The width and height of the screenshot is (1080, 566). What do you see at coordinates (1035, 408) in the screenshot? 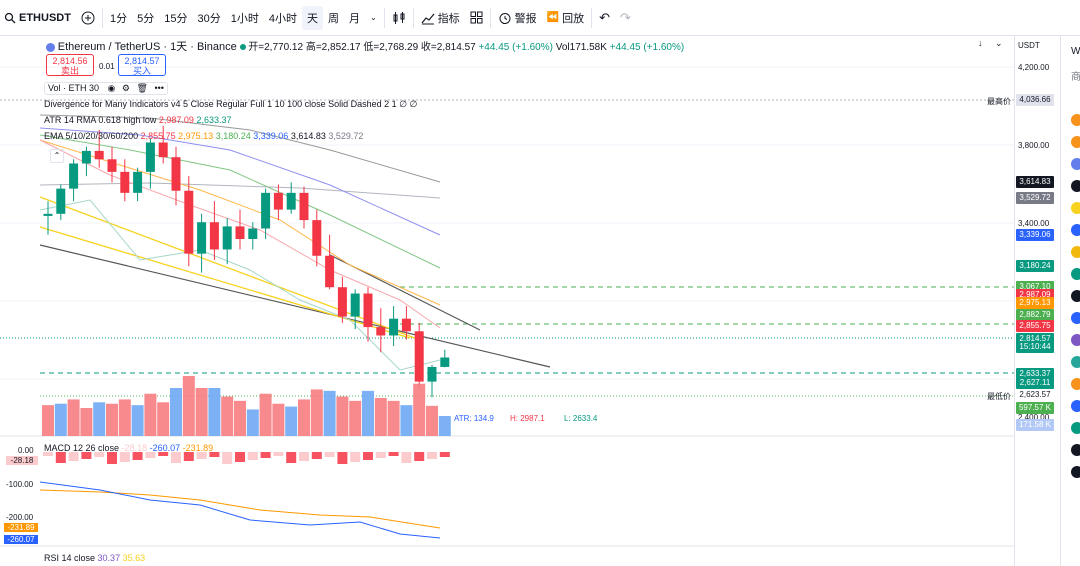
I see `price-axis-label: 597.57 K` at bounding box center [1035, 408].